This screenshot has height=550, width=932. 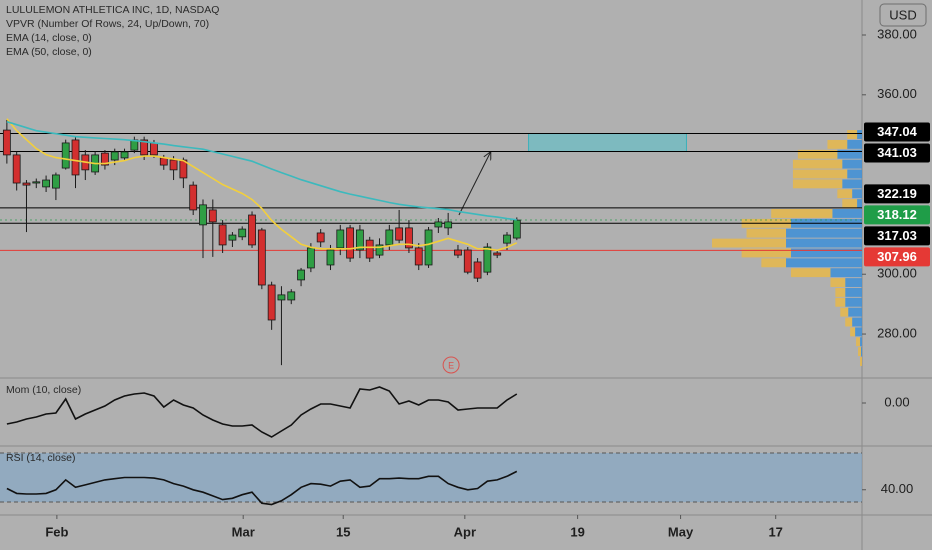 What do you see at coordinates (577, 531) in the screenshot?
I see `x-tick-label: 19` at bounding box center [577, 531].